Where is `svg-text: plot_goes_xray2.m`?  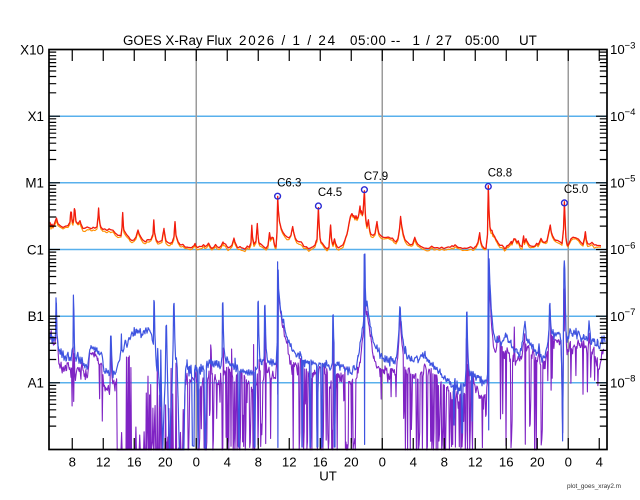 svg-text: plot_goes_xray2.m is located at coordinates (594, 486).